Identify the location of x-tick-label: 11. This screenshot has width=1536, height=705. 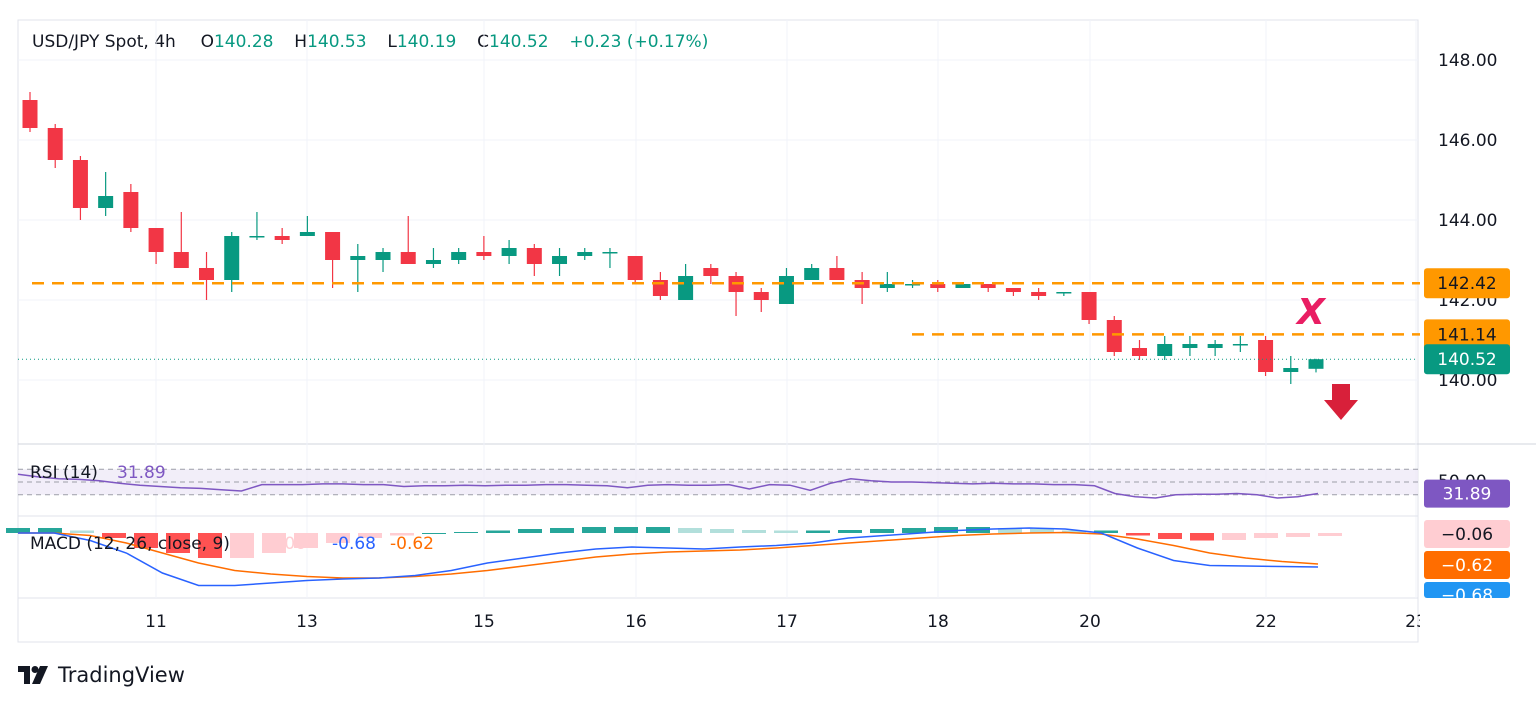
(156, 622).